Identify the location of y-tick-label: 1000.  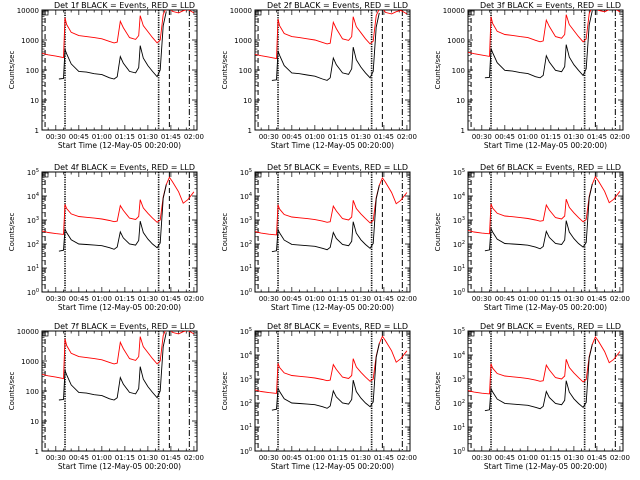
(456, 41).